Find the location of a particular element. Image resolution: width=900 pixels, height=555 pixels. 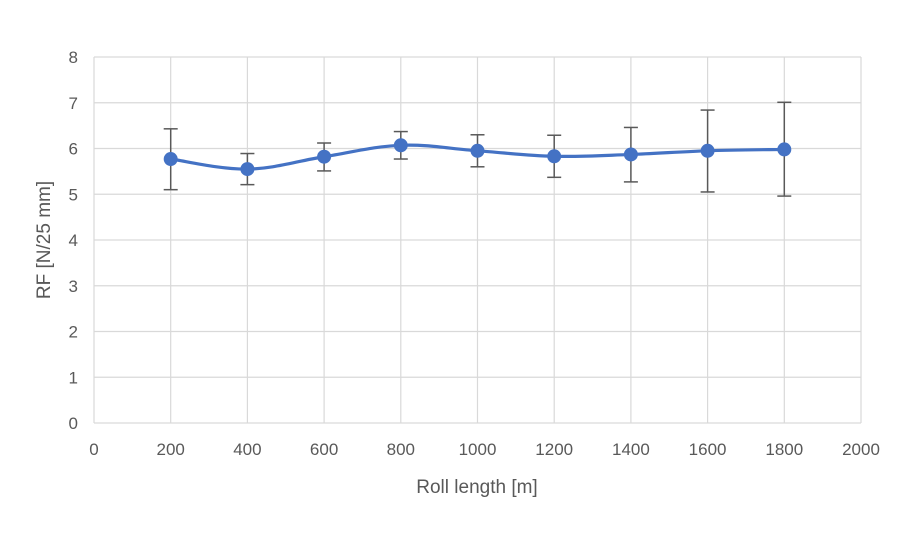

y-tick-label: 7 is located at coordinates (73, 103).